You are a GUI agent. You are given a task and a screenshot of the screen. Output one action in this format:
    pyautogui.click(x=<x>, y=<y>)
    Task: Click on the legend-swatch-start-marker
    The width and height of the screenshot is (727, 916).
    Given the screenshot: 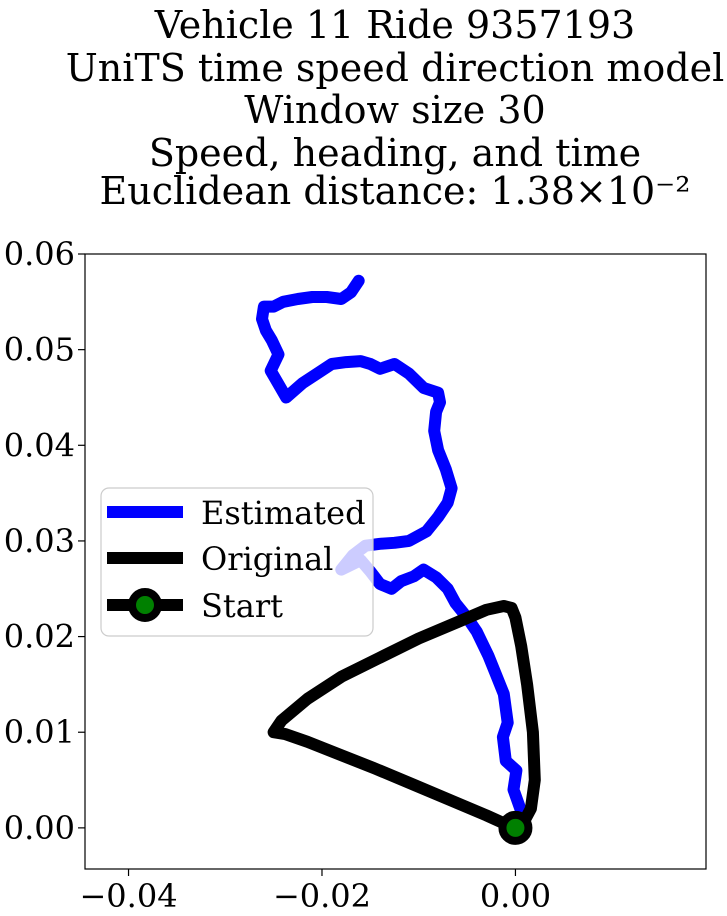 What is the action you would take?
    pyautogui.click(x=145, y=605)
    